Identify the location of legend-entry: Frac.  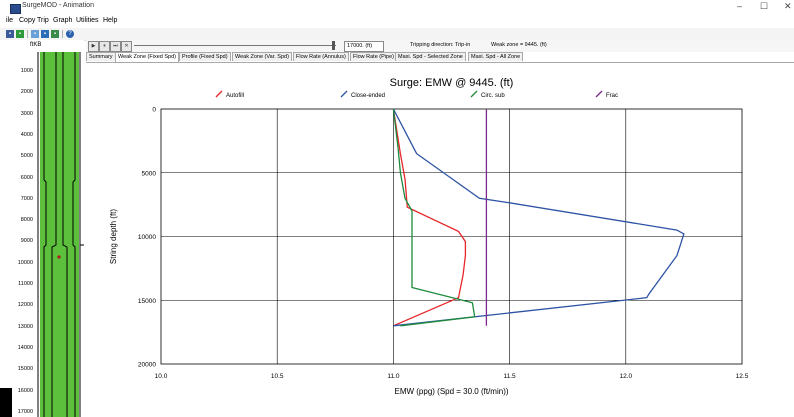
(612, 96).